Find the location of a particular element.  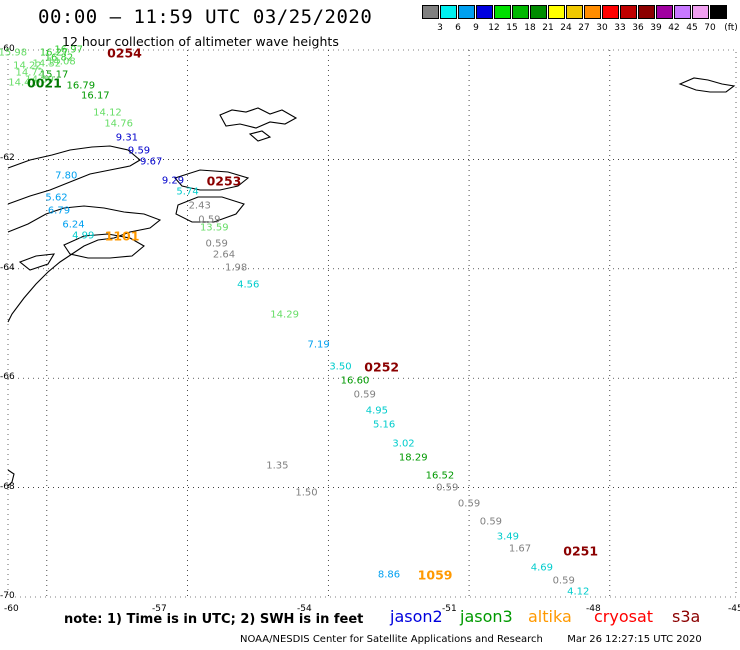

swh-value-label: 4.99 is located at coordinates (83, 236).